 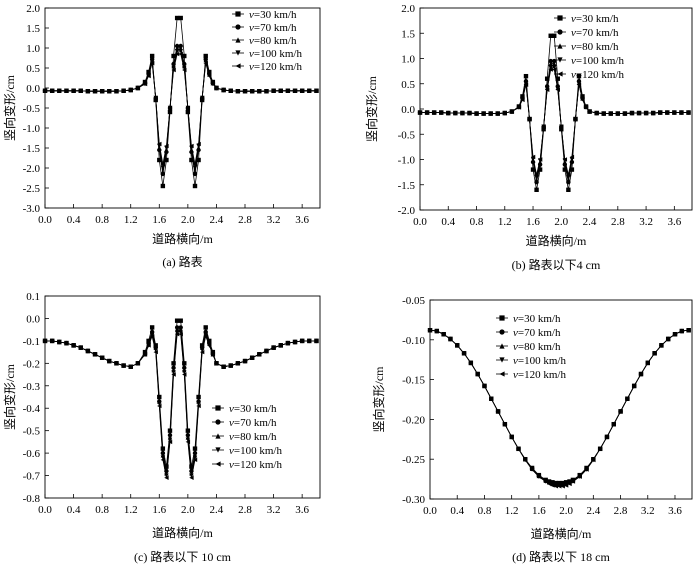 What do you see at coordinates (539, 511) in the screenshot?
I see `x-tick-label: 1.6` at bounding box center [539, 511].